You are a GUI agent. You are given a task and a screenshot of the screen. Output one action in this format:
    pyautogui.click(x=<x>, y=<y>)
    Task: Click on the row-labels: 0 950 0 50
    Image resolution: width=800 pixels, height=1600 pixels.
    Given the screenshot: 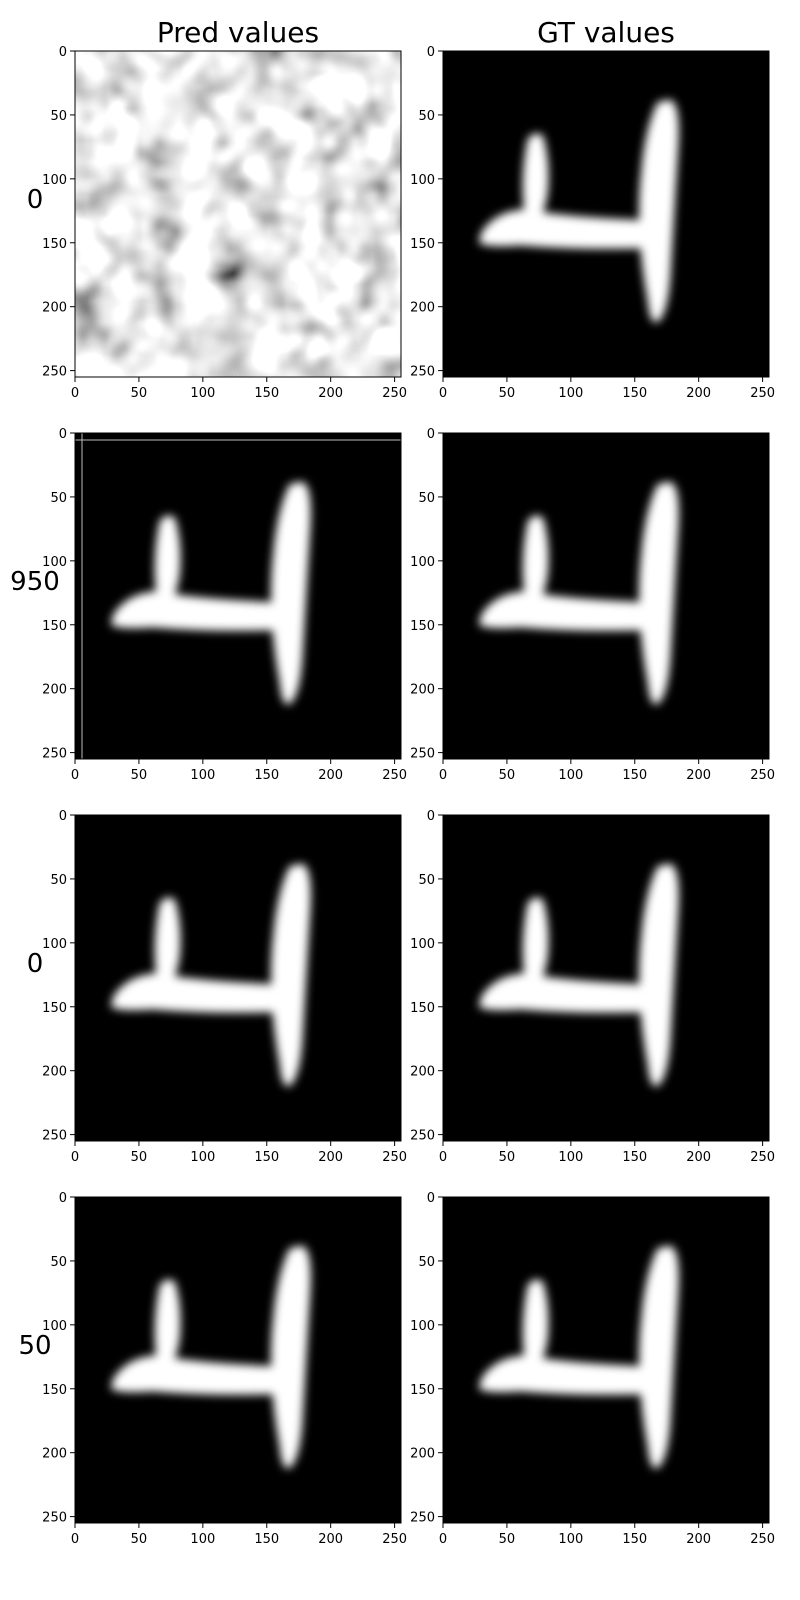 What is the action you would take?
    pyautogui.click(x=35, y=773)
    